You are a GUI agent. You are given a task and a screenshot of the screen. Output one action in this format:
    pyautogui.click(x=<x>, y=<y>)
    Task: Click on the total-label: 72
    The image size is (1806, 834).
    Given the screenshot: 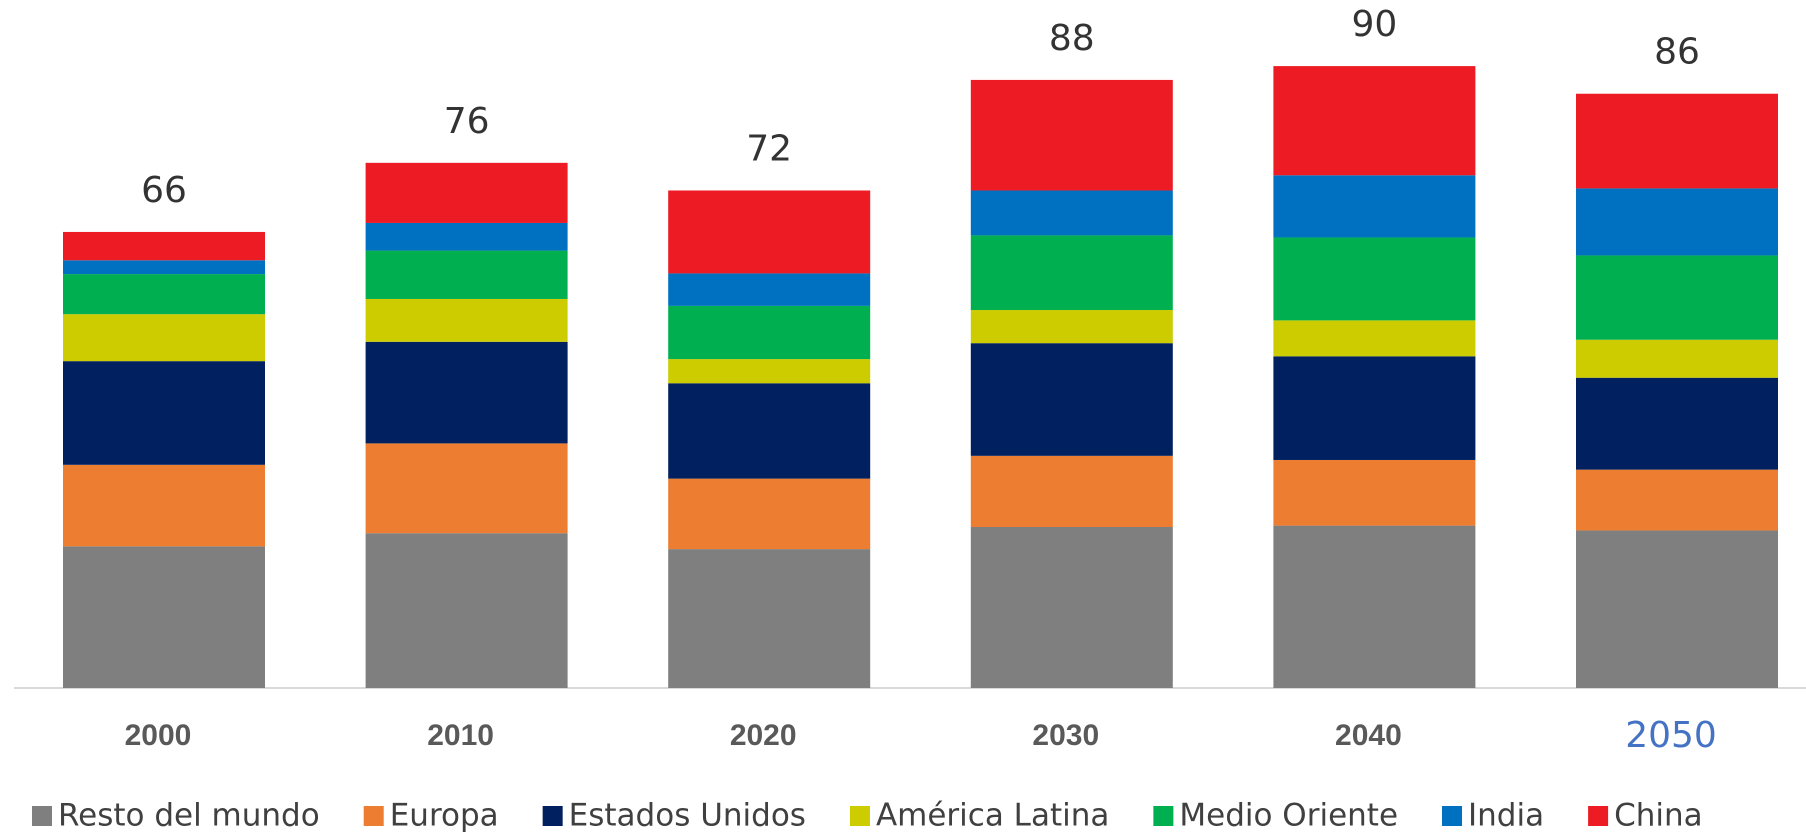 What is the action you would take?
    pyautogui.click(x=769, y=148)
    